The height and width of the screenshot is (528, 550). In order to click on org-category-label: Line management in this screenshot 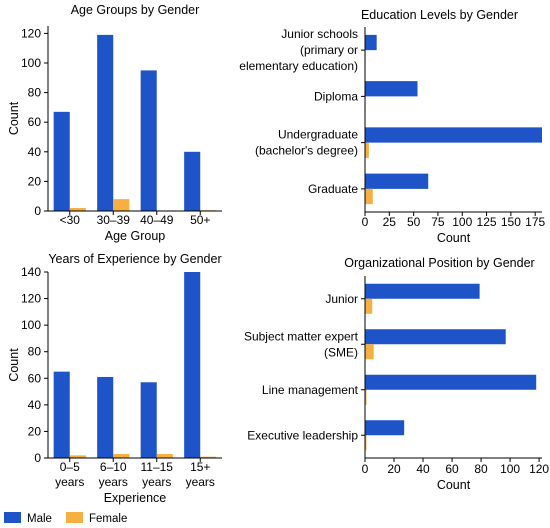, I will do `click(310, 390)`.